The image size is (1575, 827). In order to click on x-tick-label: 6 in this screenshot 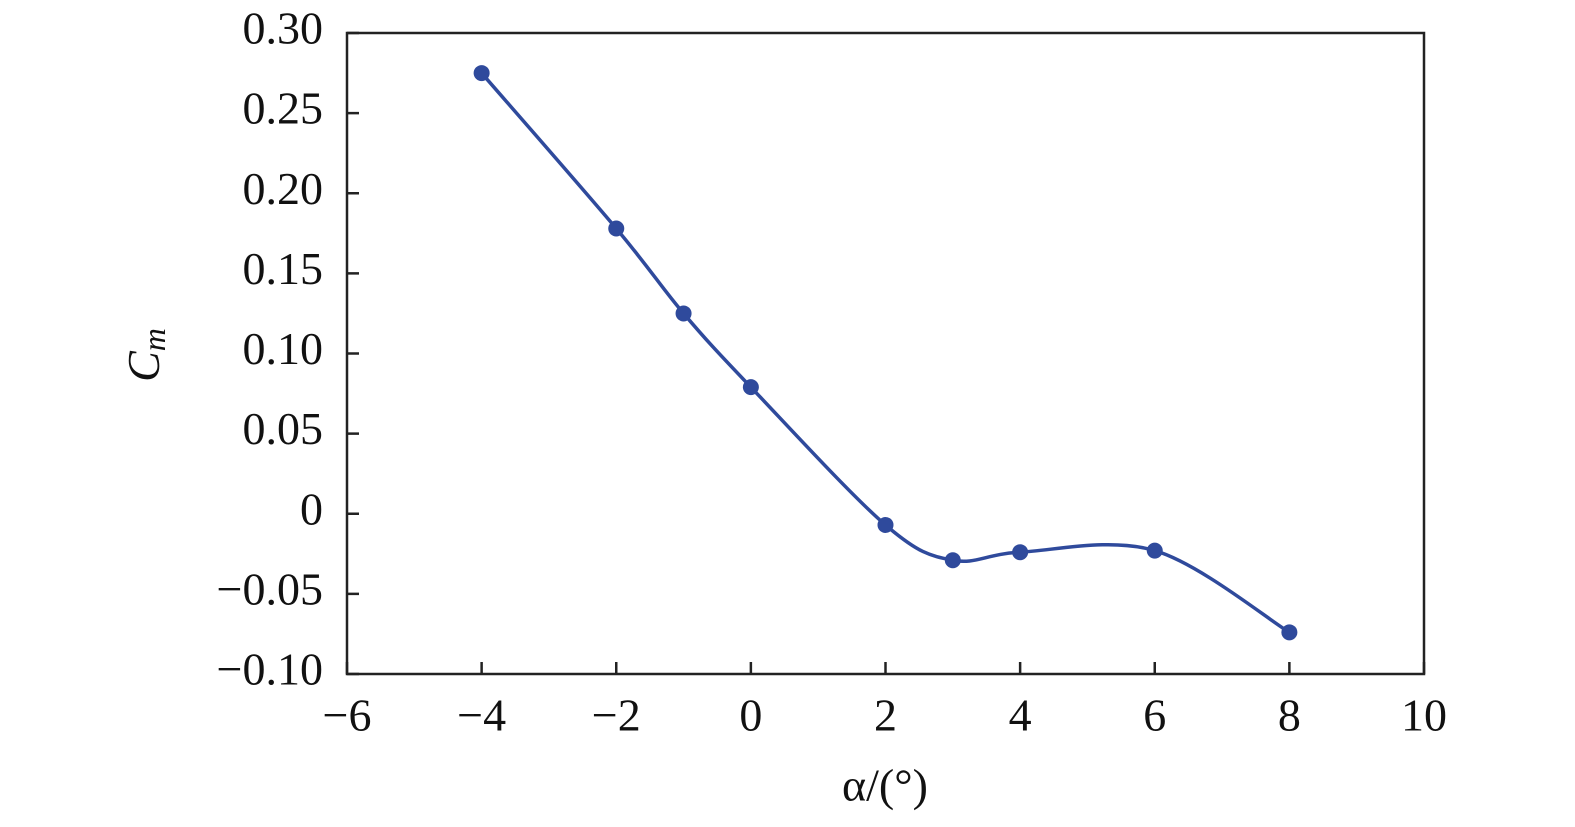, I will do `click(1154, 715)`.